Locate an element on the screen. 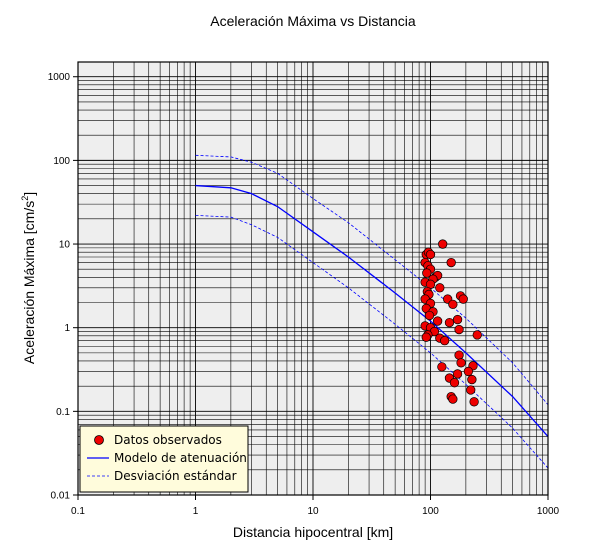  y-axis-label-superscript: 2 is located at coordinates (25, 198).